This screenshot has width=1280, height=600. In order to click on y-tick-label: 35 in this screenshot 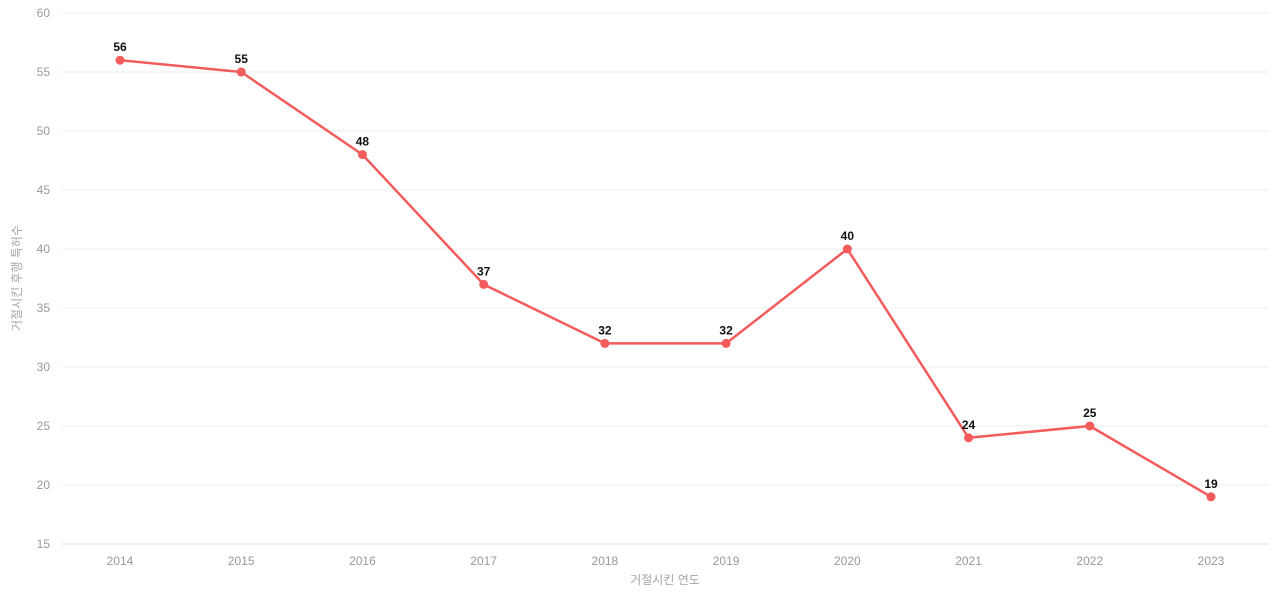, I will do `click(44, 308)`.